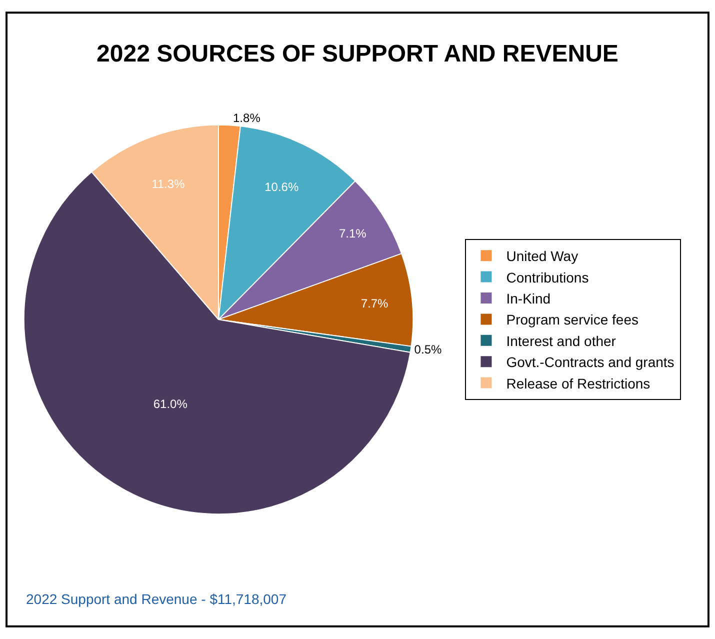  Describe the element at coordinates (542, 256) in the screenshot. I see `legend-label: United Way` at that location.